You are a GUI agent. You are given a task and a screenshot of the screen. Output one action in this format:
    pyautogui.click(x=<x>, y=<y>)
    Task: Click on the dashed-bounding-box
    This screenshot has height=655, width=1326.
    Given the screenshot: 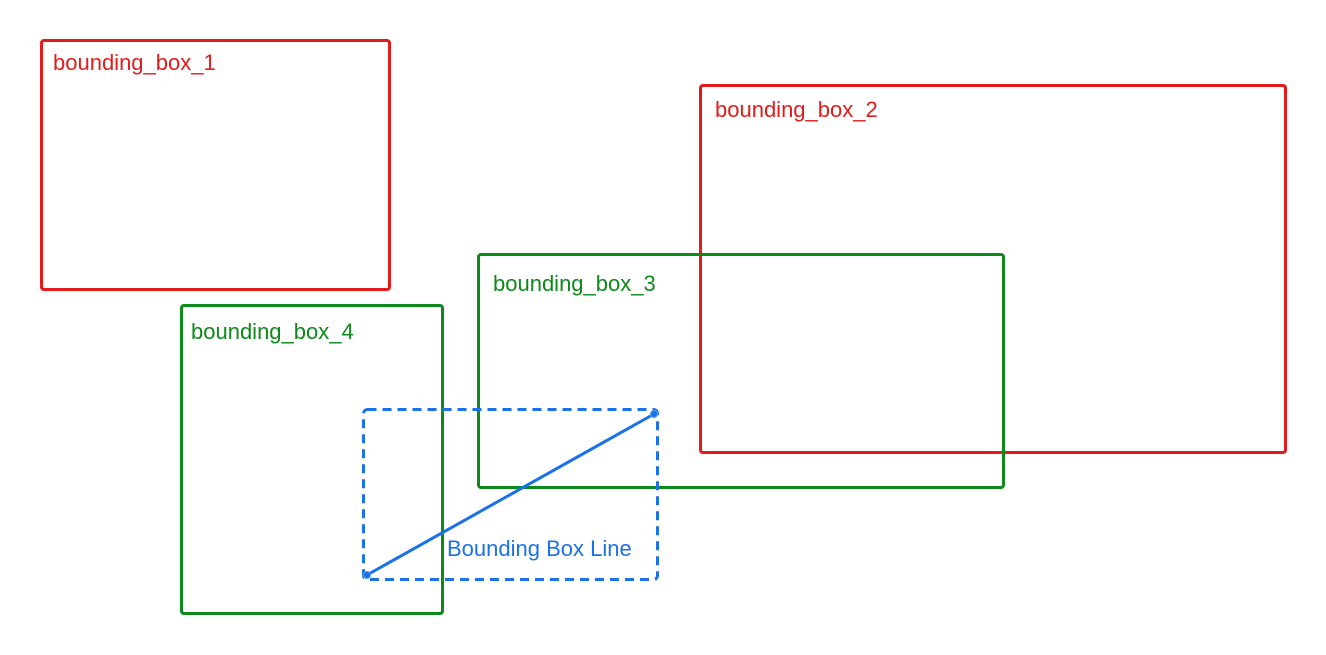 What is the action you would take?
    pyautogui.click(x=510, y=494)
    